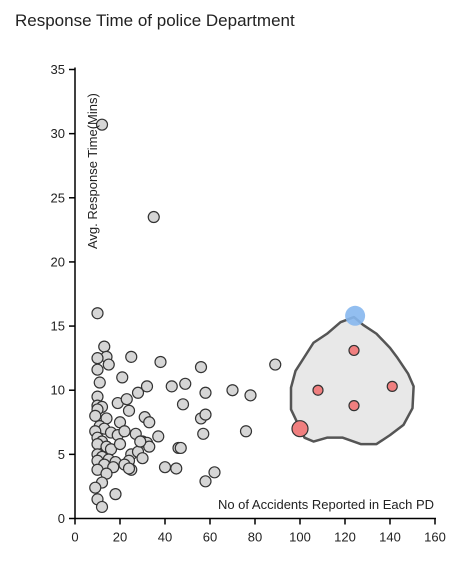  What do you see at coordinates (61, 518) in the screenshot?
I see `y-tick-label: 0` at bounding box center [61, 518].